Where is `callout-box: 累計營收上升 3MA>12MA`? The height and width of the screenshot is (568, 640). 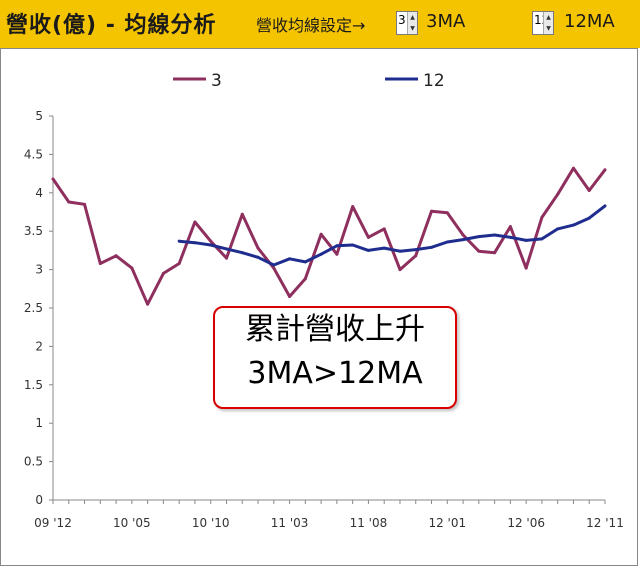 callout-box: 累計營收上升 3MA>12MA is located at coordinates (335, 357).